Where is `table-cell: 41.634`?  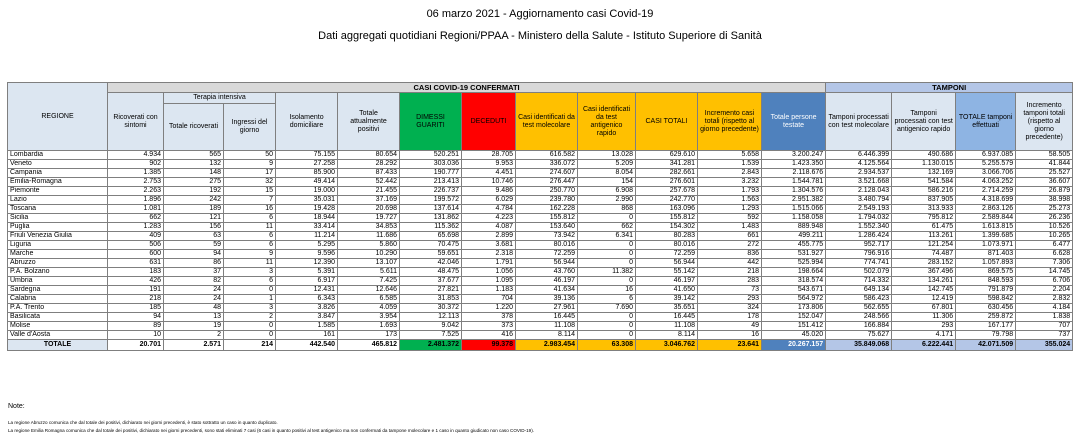 table-cell: 41.634 is located at coordinates (546, 290).